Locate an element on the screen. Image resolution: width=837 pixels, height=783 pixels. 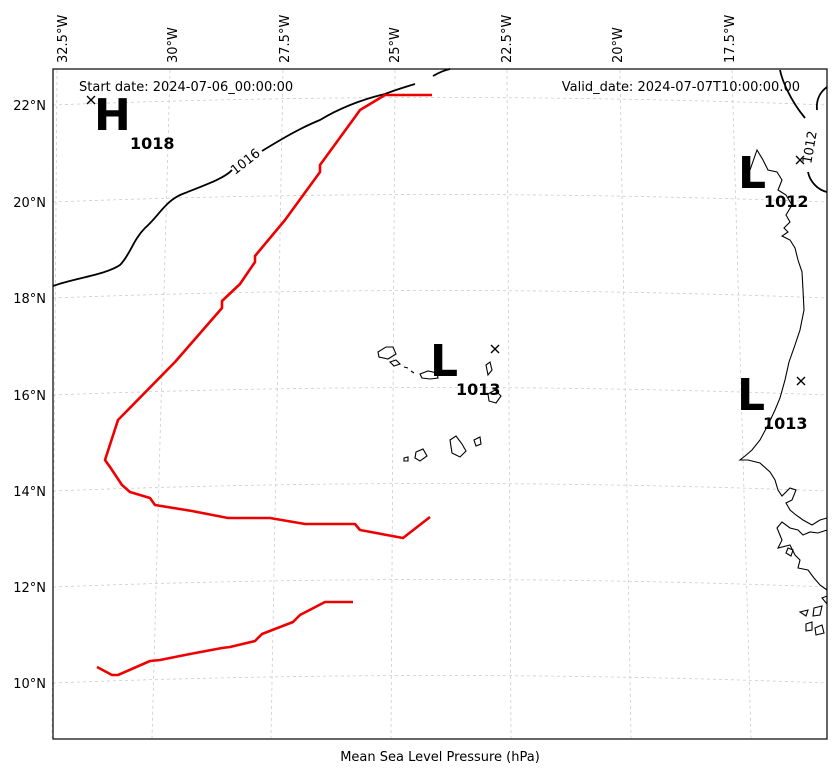
meridian-20w is located at coordinates (625, 404).